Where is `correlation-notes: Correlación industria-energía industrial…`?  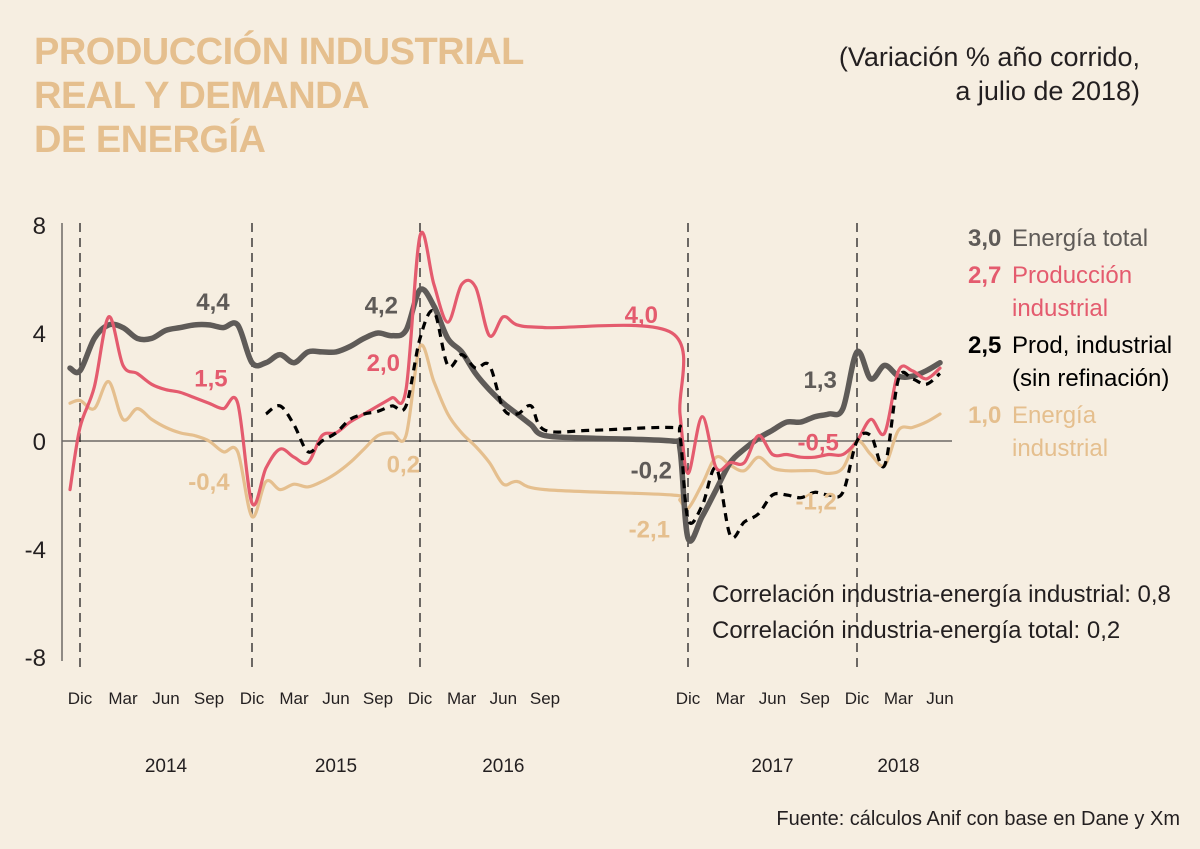 correlation-notes: Correlación industria-energía industrial… is located at coordinates (941, 613).